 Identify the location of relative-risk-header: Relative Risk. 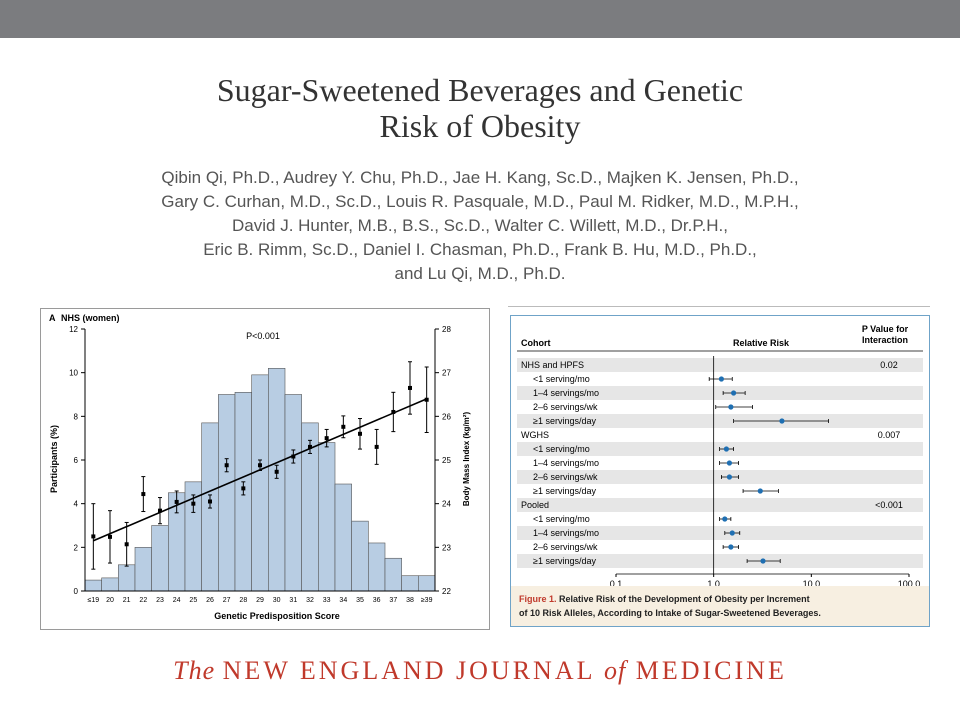
(761, 343).